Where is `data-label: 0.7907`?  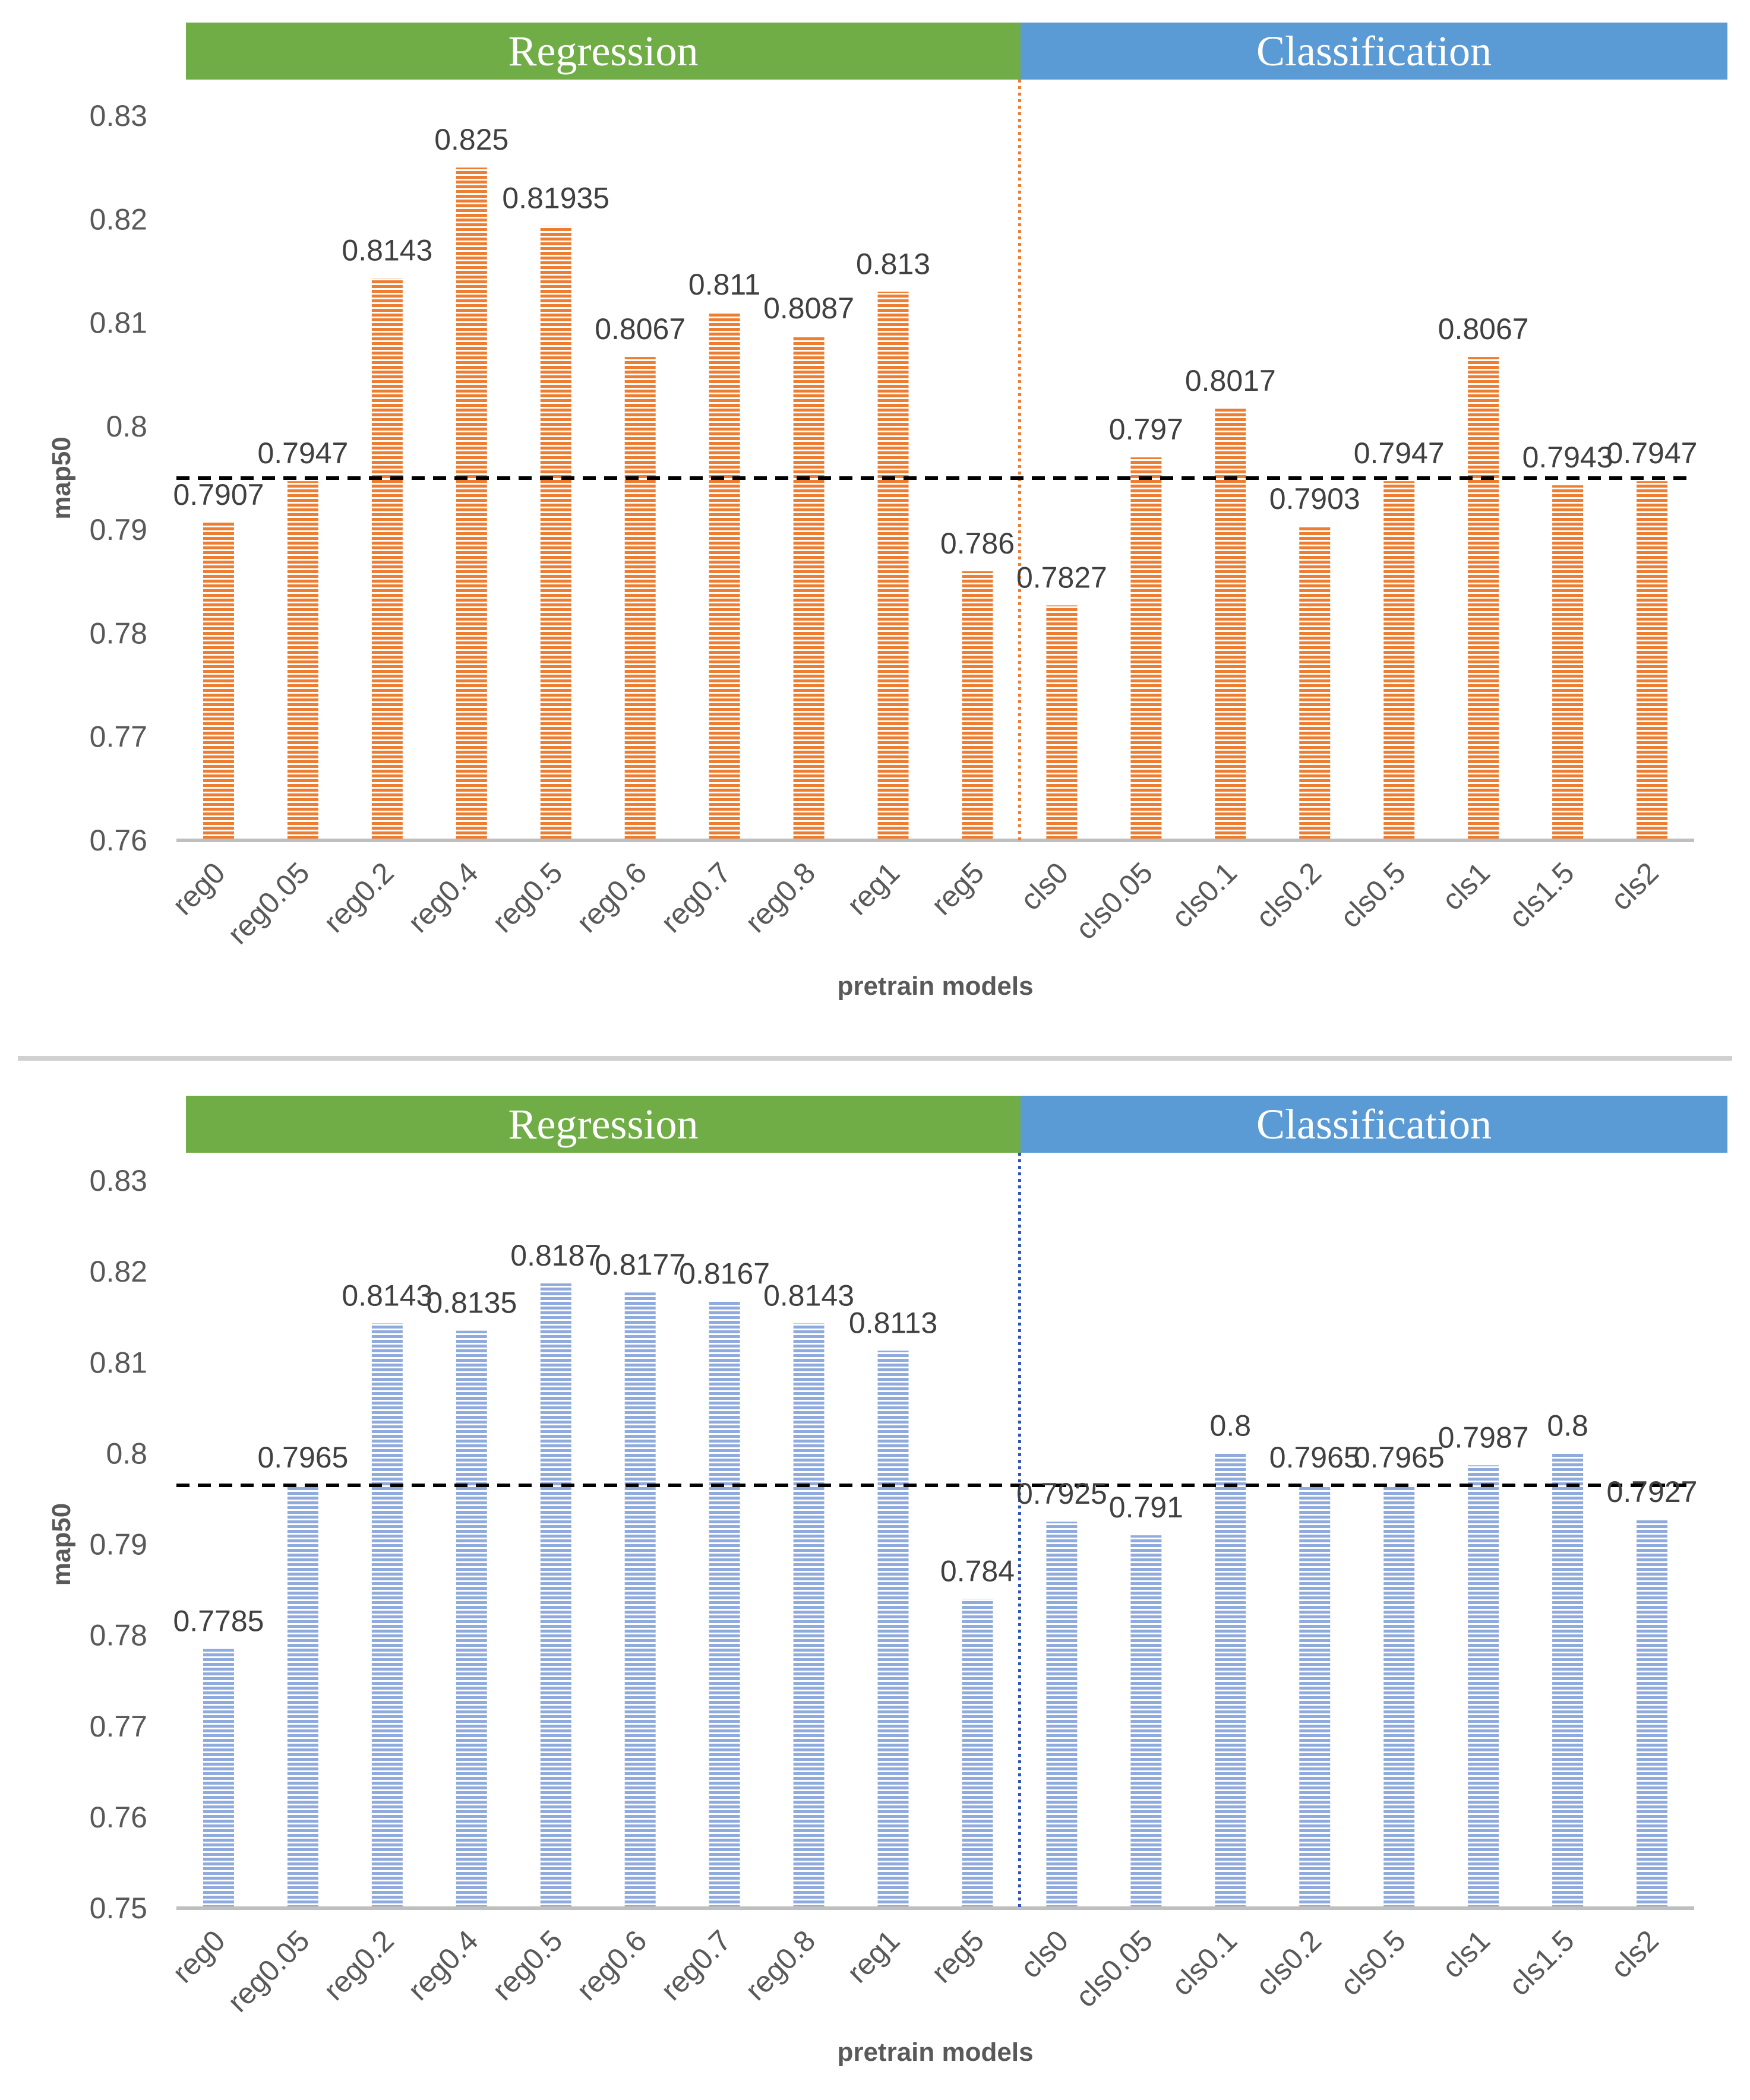
data-label: 0.7907 is located at coordinates (218, 494).